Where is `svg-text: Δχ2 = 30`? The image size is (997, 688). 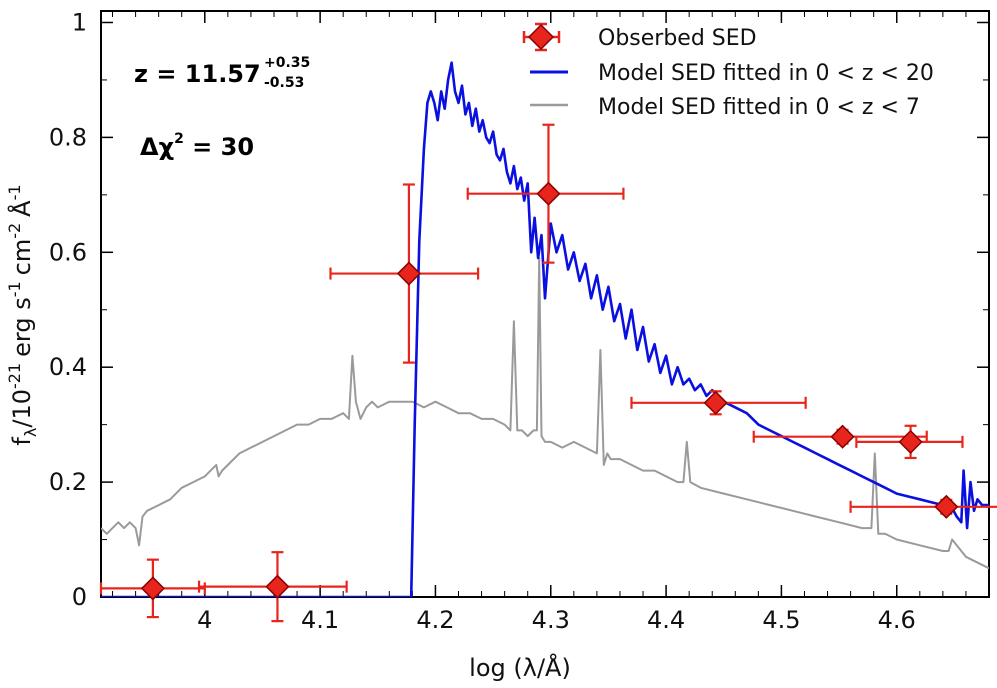
svg-text: Δχ2 = 30 is located at coordinates (197, 146).